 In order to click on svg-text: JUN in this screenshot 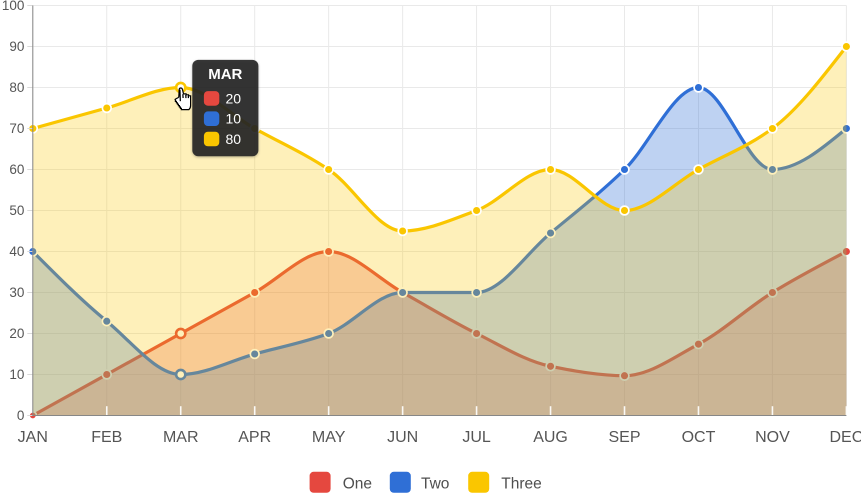, I will do `click(402, 437)`.